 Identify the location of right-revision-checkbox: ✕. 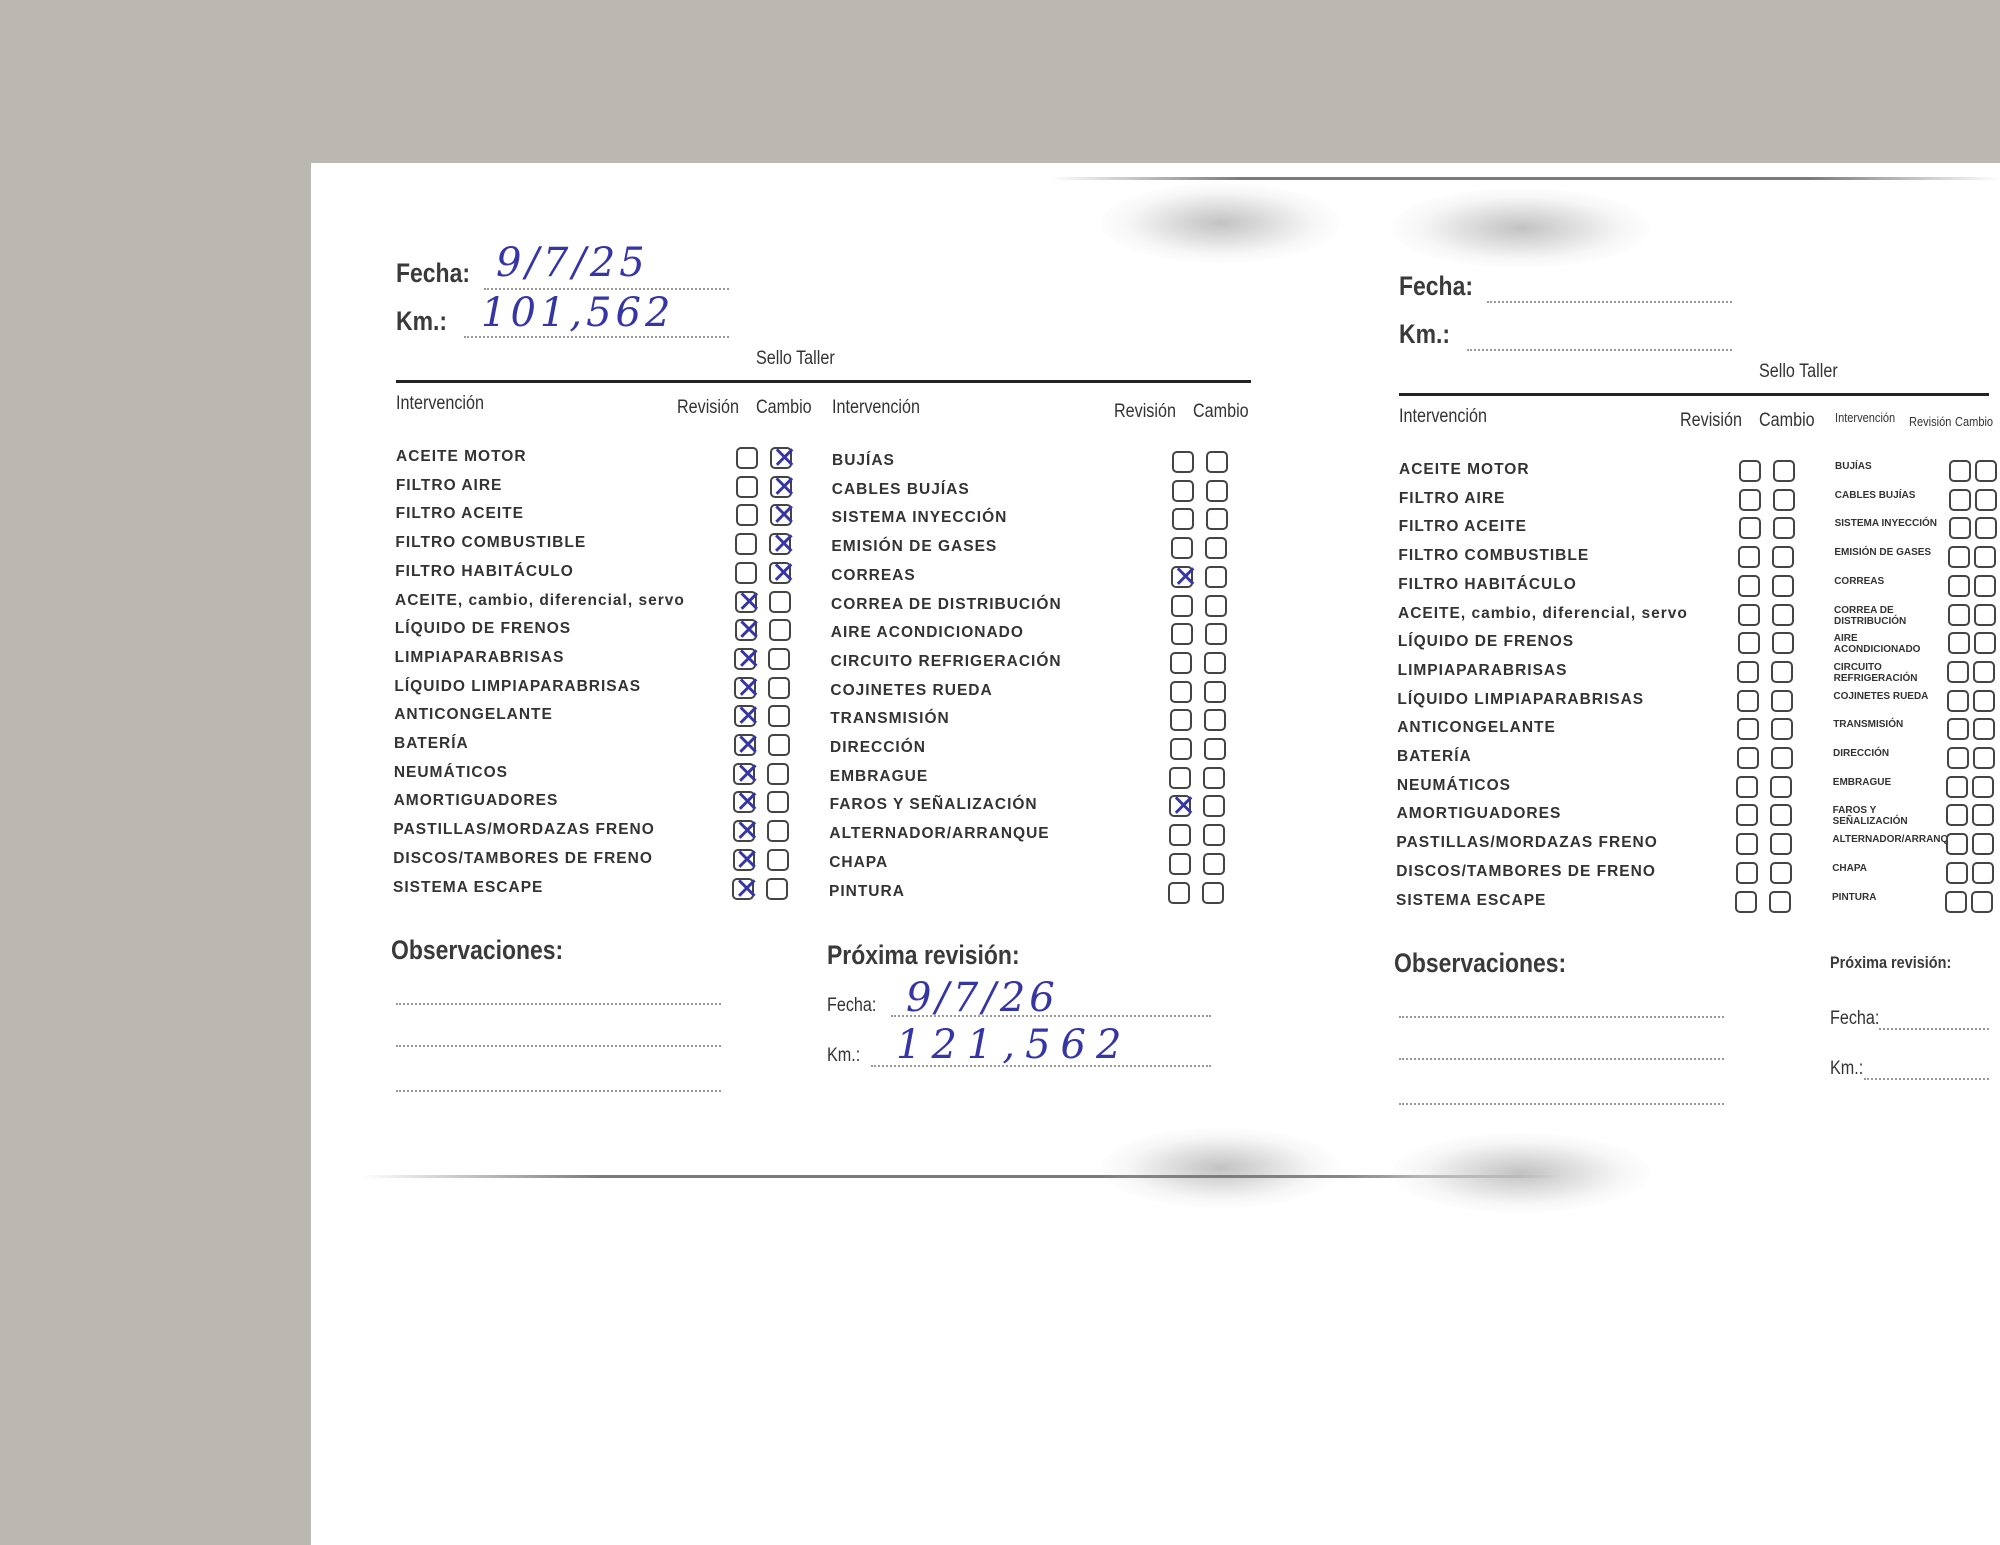
(1184, 577).